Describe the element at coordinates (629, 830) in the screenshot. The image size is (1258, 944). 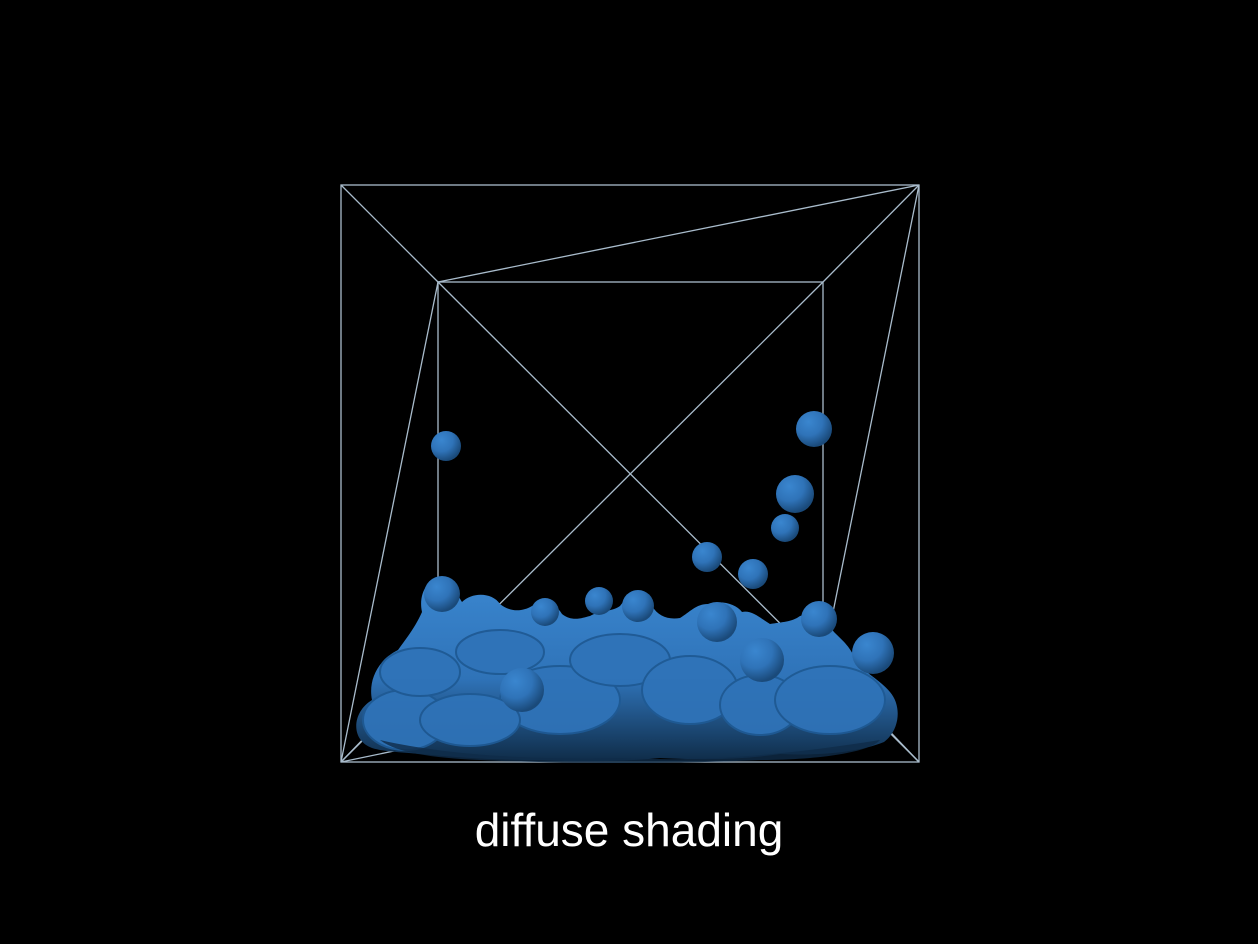
I see `caption: diffuse shading` at that location.